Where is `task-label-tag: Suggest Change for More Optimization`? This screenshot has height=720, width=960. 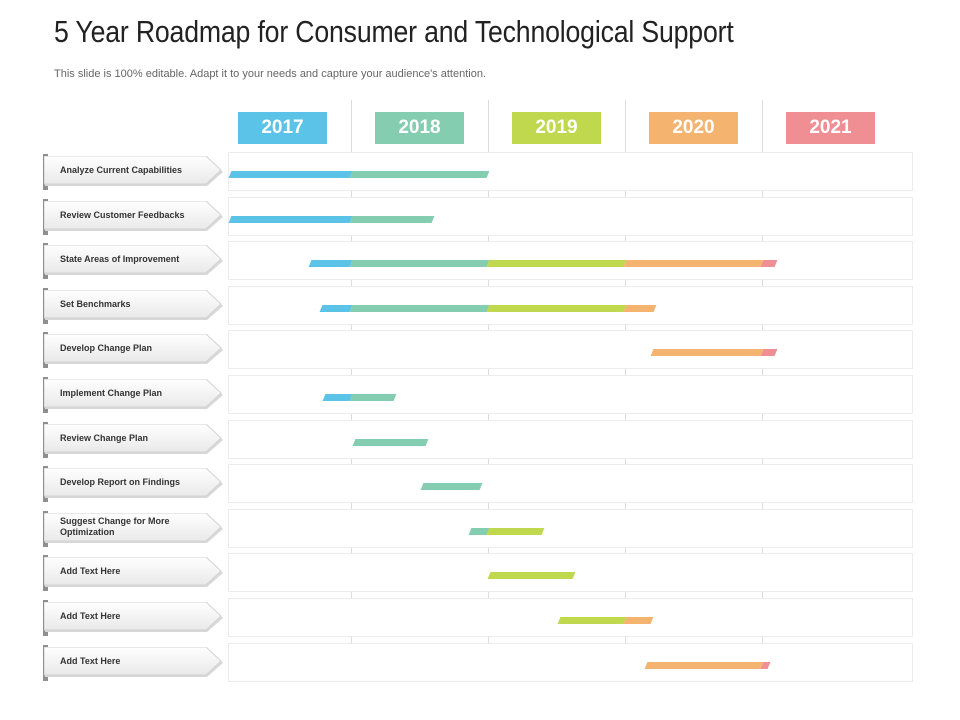
task-label-tag: Suggest Change for More Optimization is located at coordinates (135, 529).